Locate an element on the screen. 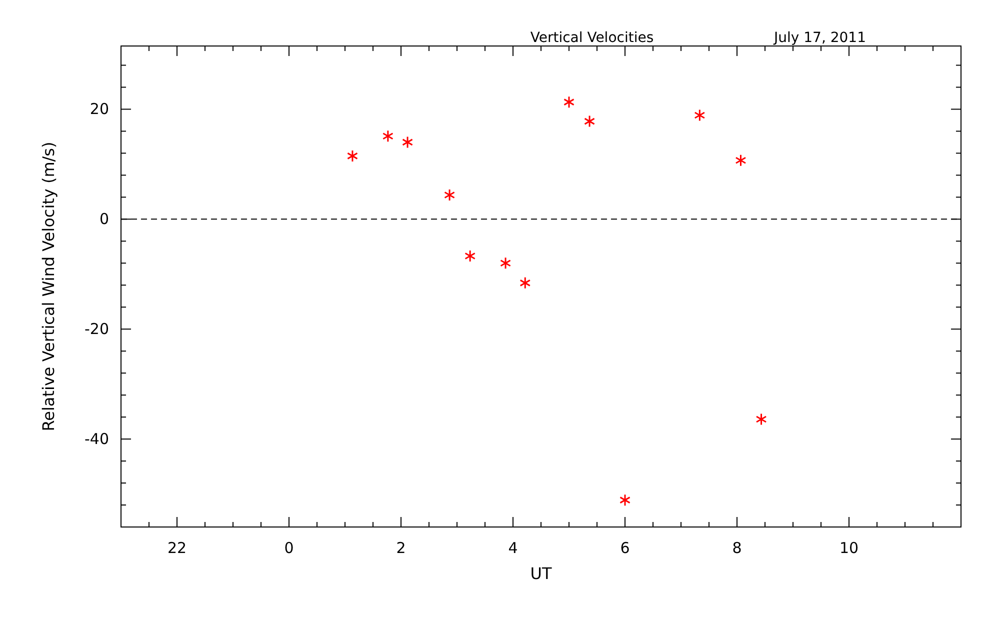 The image size is (1000, 625). y-tick-label: 0 is located at coordinates (104, 219).